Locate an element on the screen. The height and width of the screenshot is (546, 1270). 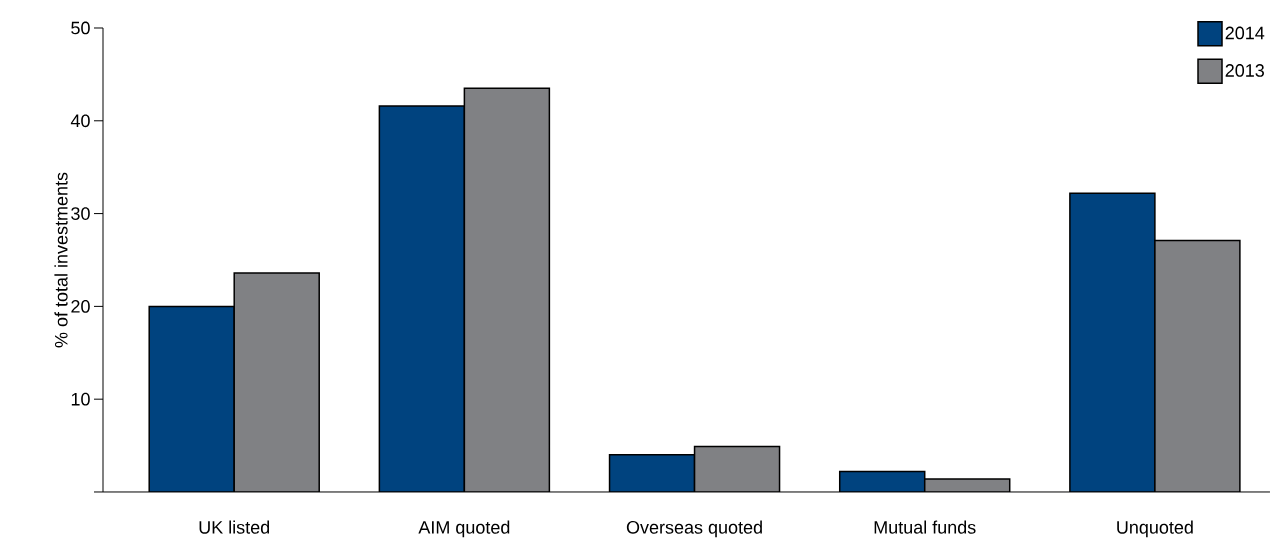
y-tick-label: 50 is located at coordinates (80, 28).